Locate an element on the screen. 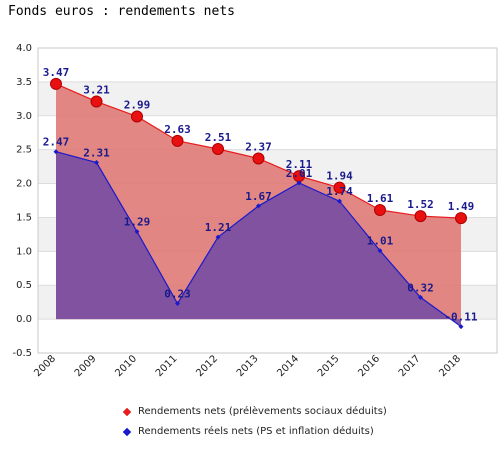 This screenshot has width=501, height=453. legend-marker-blue is located at coordinates (127, 431).